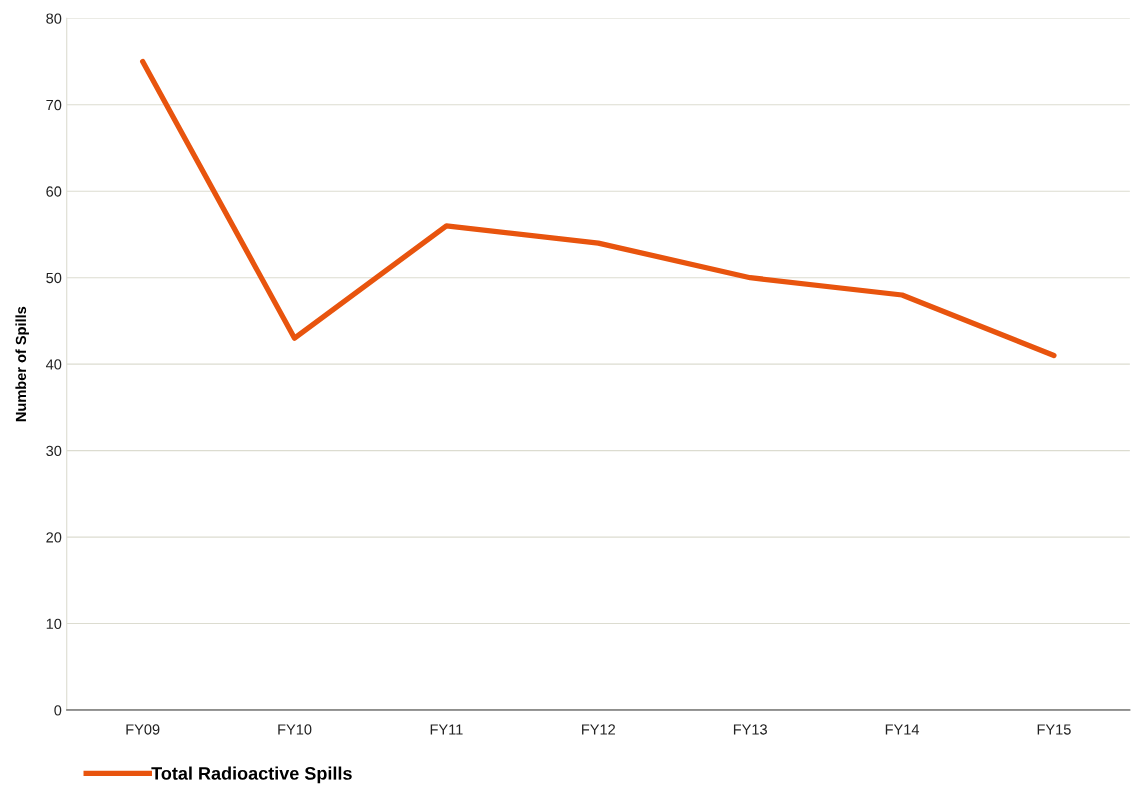 This screenshot has width=1131, height=796. Describe the element at coordinates (143, 729) in the screenshot. I see `x-tick-label: FY09` at that location.